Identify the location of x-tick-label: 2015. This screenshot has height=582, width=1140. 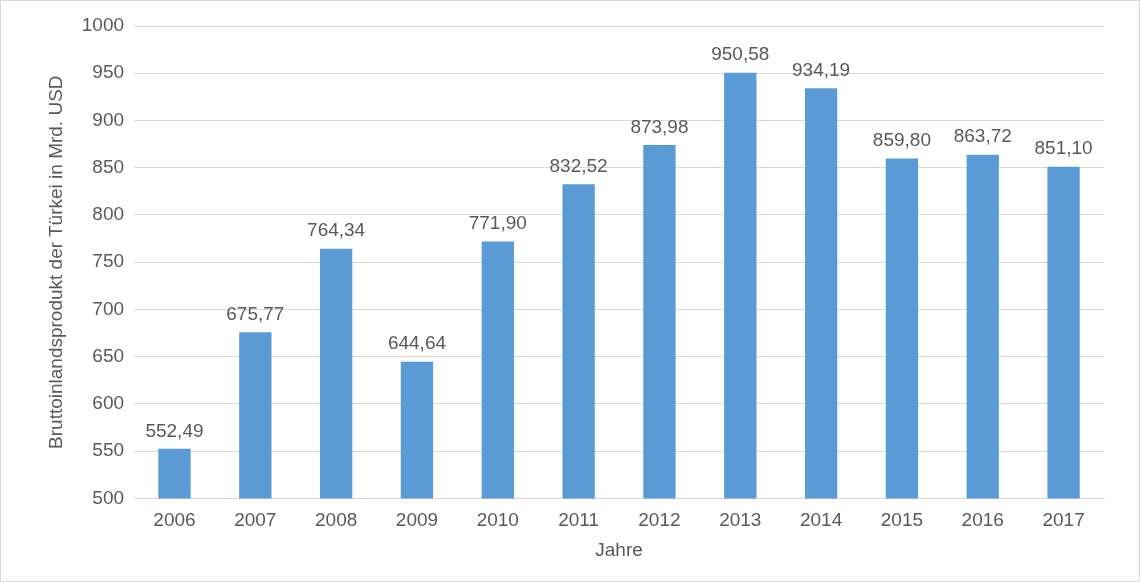
(902, 520).